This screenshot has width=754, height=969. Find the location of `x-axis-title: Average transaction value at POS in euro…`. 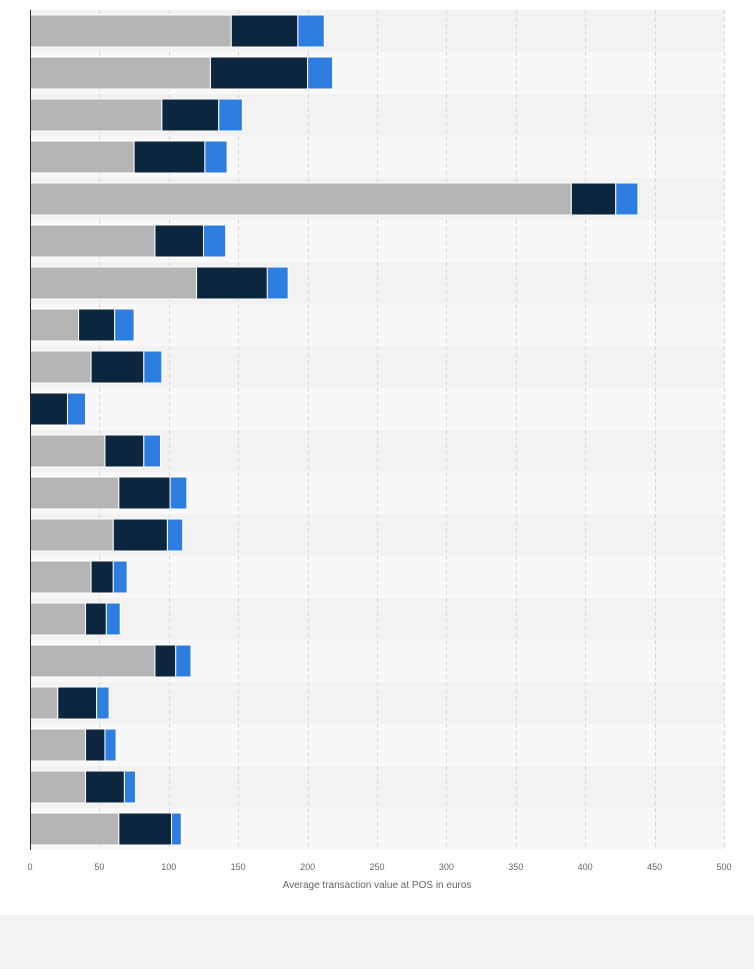

x-axis-title: Average transaction value at POS in euro… is located at coordinates (377, 885).